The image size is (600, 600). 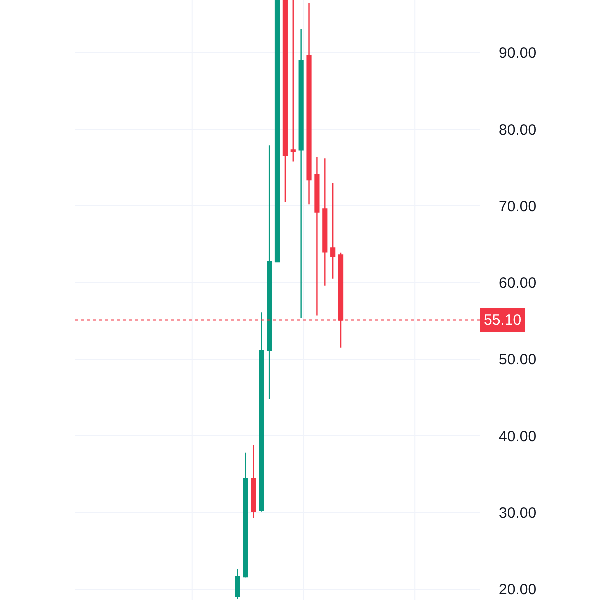 What do you see at coordinates (518, 130) in the screenshot?
I see `y-tick-label: 80.00` at bounding box center [518, 130].